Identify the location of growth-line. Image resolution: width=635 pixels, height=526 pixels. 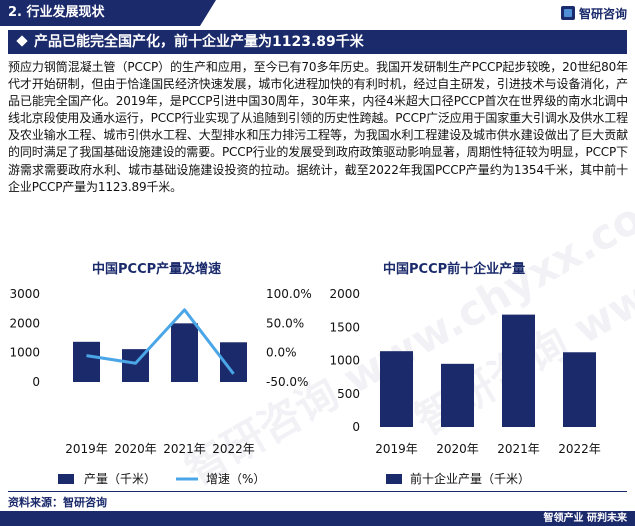
(160, 341).